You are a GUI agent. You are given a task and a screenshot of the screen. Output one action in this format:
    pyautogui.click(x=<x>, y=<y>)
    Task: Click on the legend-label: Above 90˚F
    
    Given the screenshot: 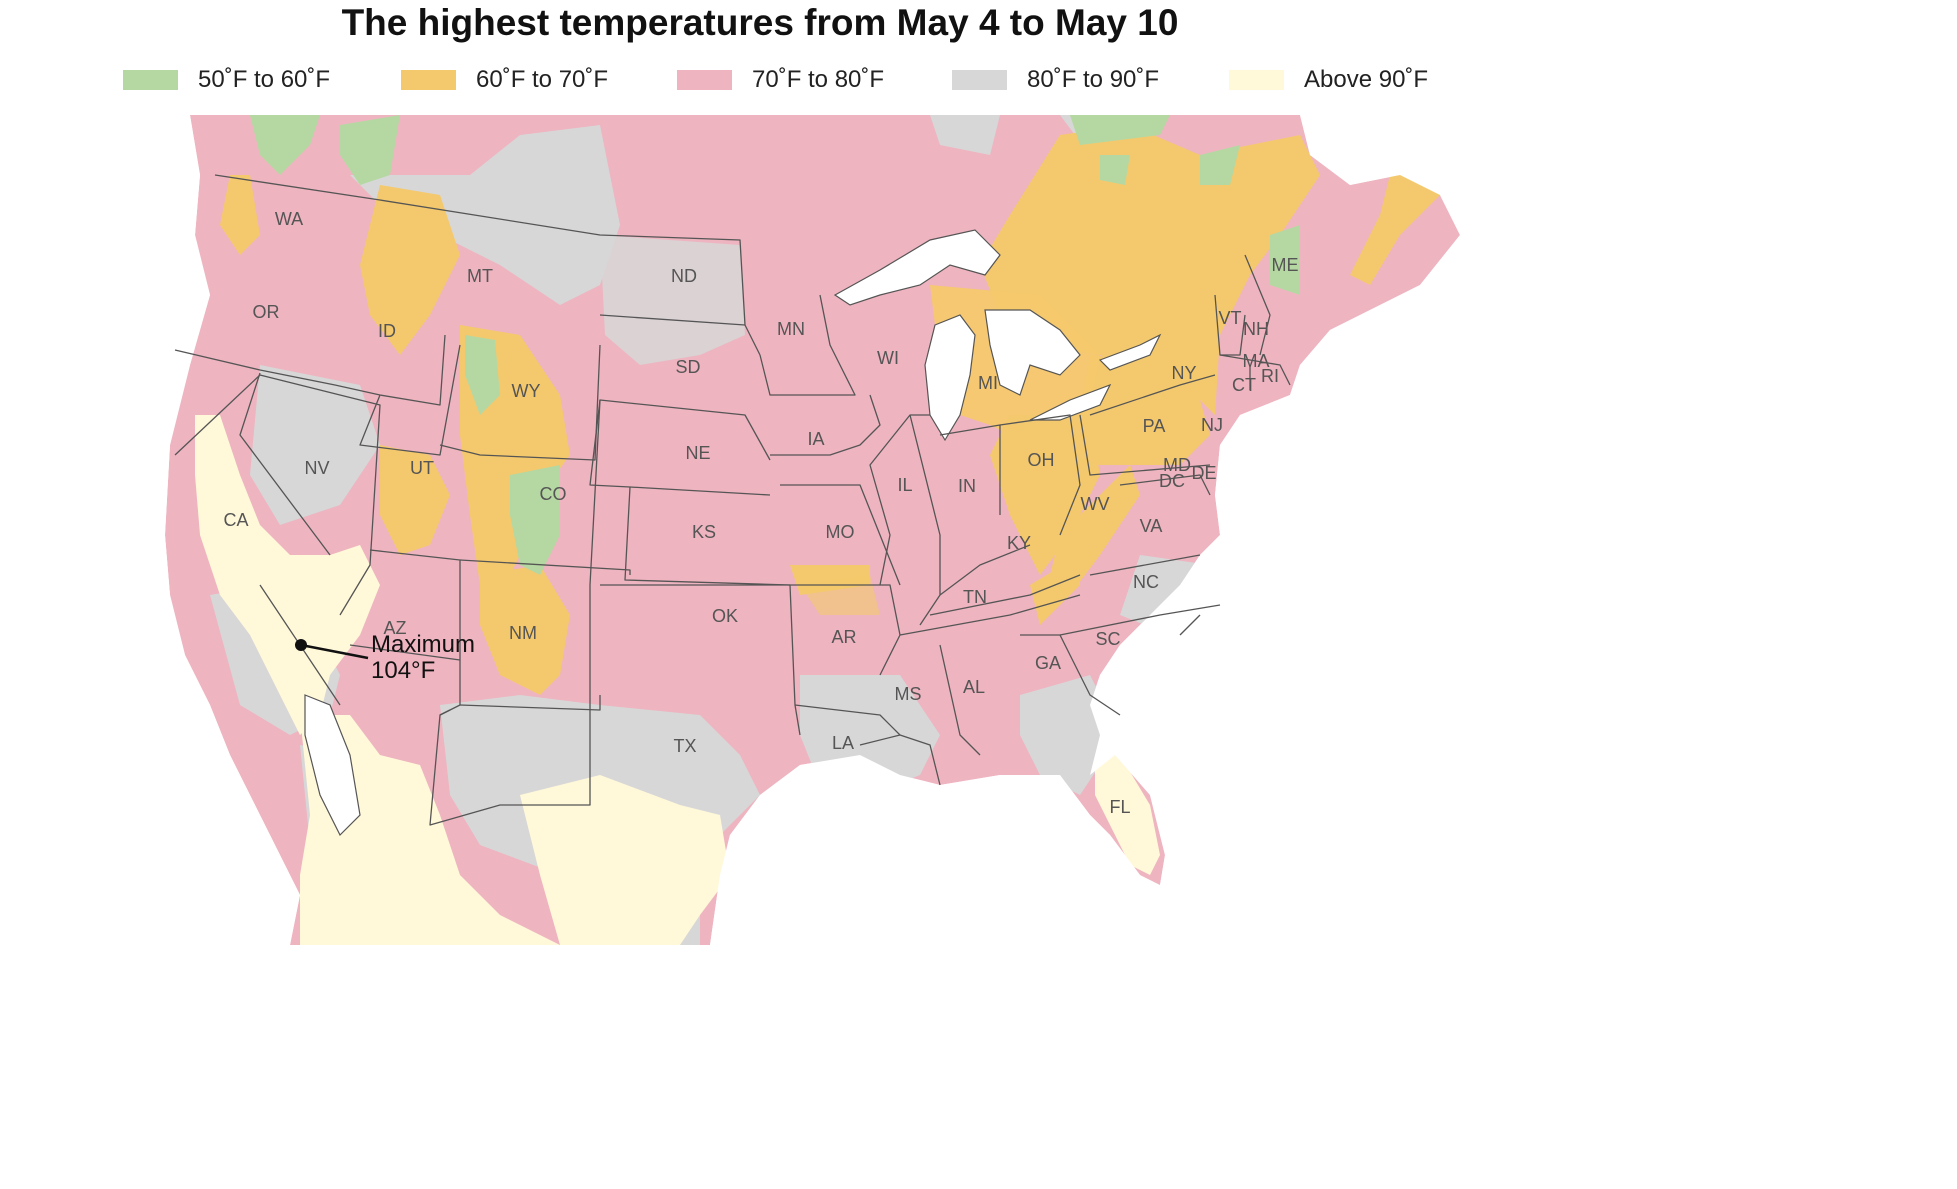 What is the action you would take?
    pyautogui.click(x=1366, y=79)
    